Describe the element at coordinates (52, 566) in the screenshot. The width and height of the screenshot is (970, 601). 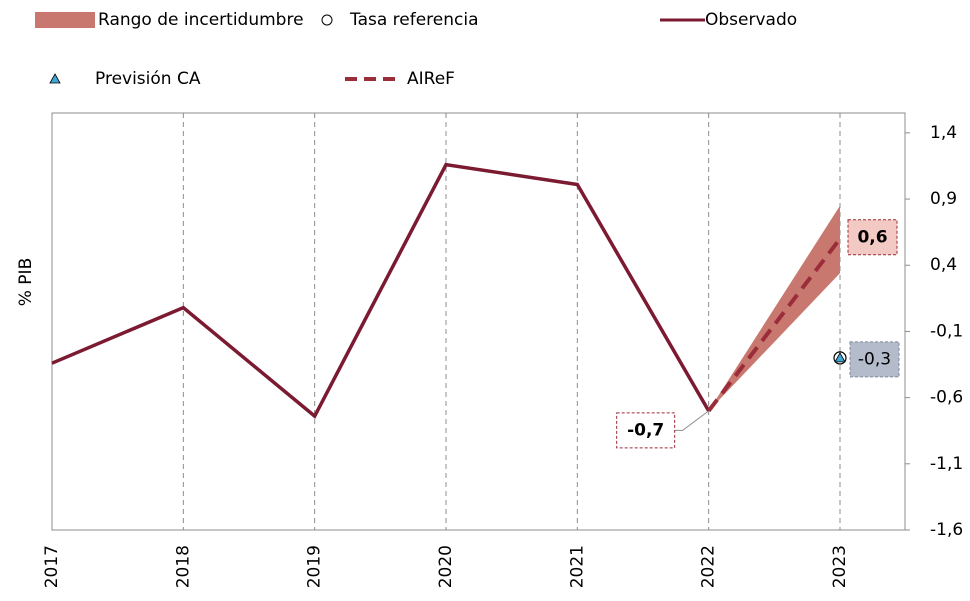
I see `x-tick-label: 2017` at that location.